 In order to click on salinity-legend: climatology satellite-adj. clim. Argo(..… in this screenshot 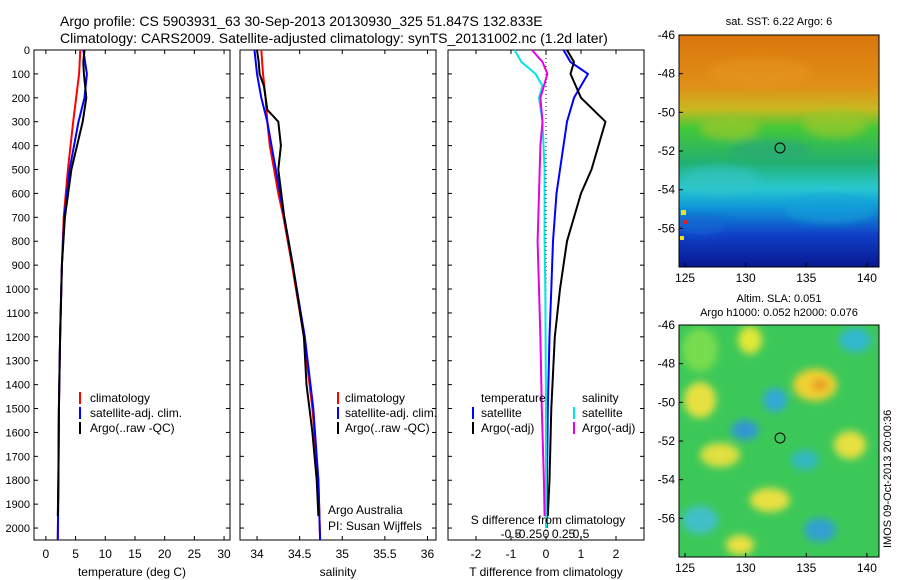, I will do `click(387, 413)`.